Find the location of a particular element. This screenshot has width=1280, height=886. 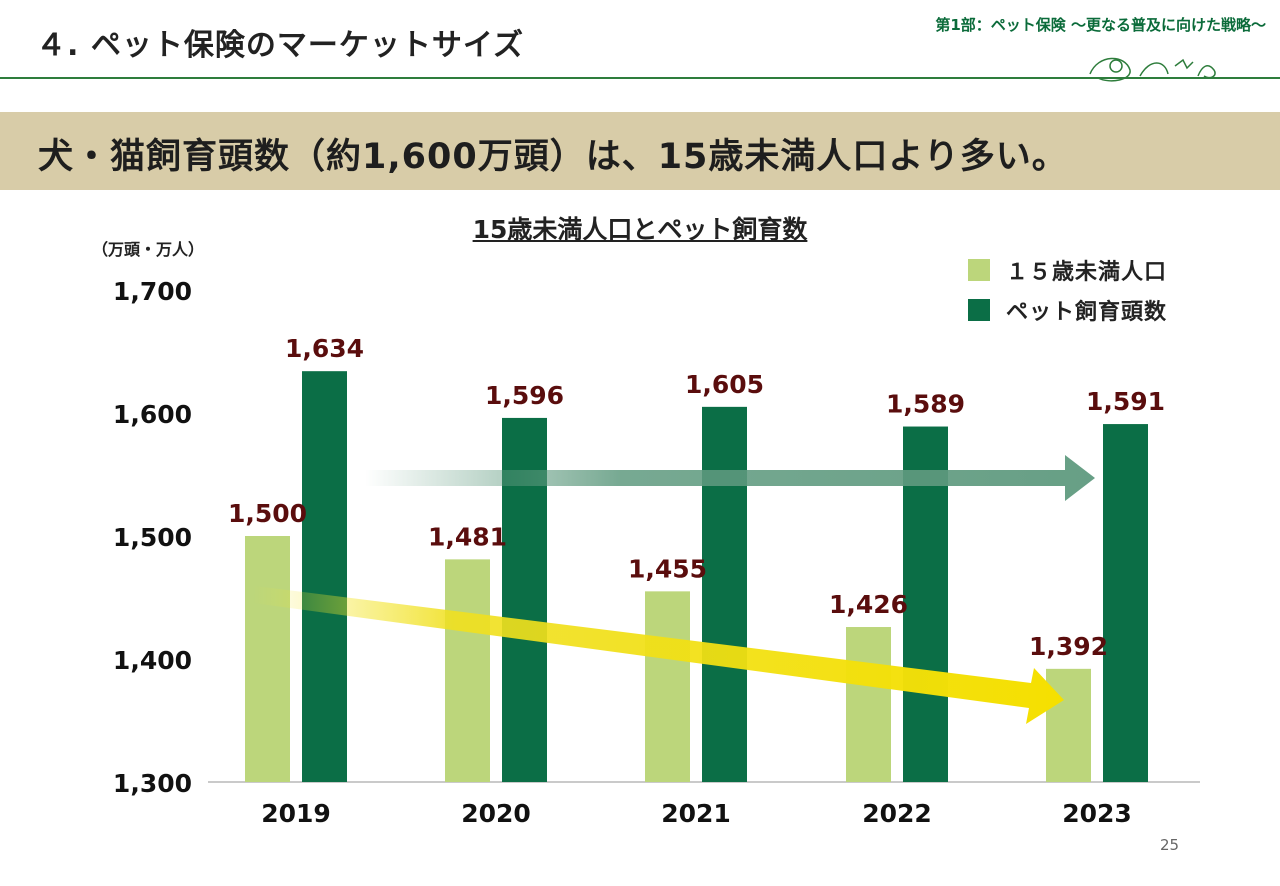

x-tick-label: 2022 is located at coordinates (897, 813).